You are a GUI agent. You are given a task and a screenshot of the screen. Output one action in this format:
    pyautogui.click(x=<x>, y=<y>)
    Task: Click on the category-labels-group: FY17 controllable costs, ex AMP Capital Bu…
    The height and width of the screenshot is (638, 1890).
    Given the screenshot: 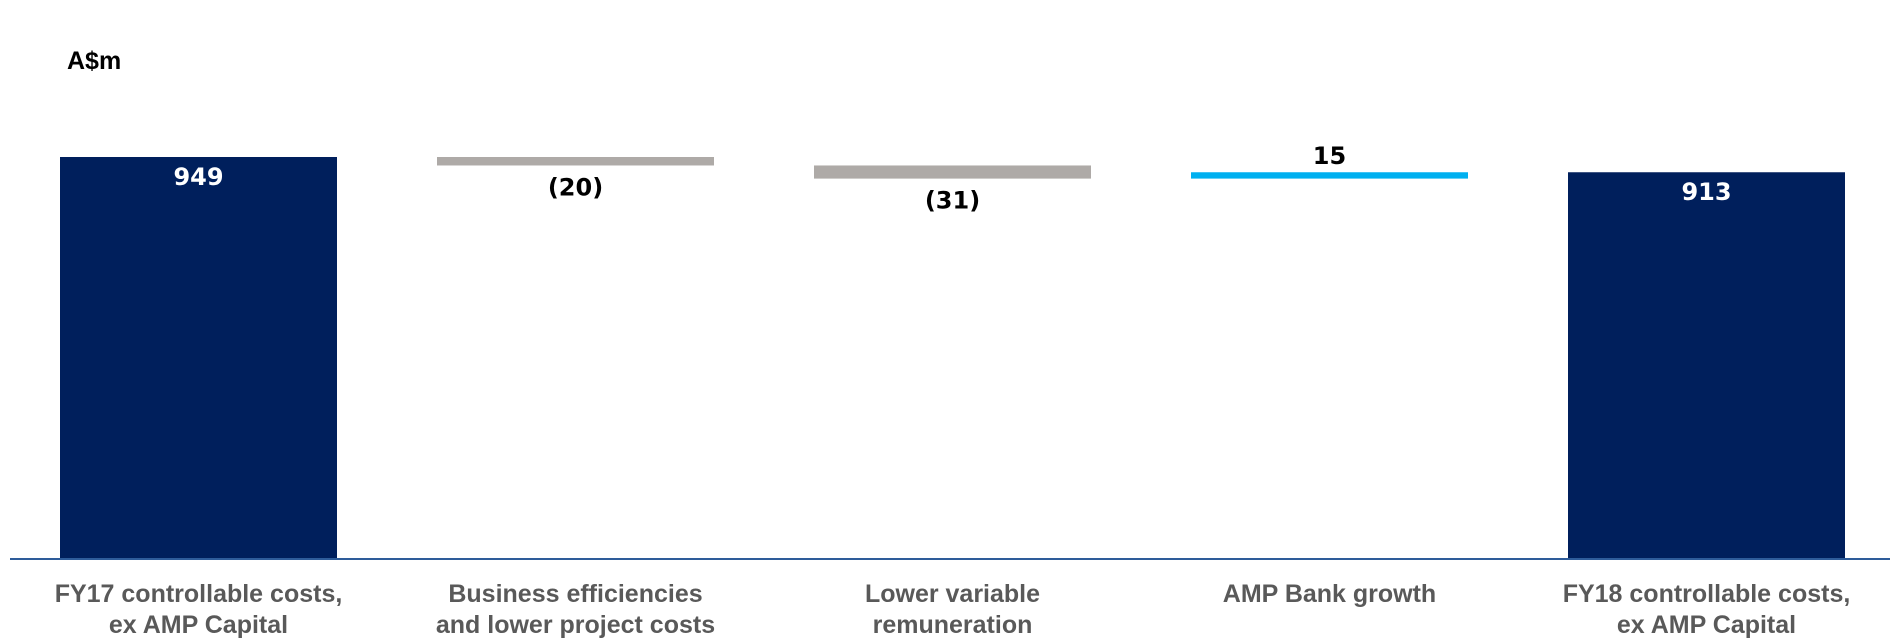 What is the action you would take?
    pyautogui.click(x=953, y=609)
    